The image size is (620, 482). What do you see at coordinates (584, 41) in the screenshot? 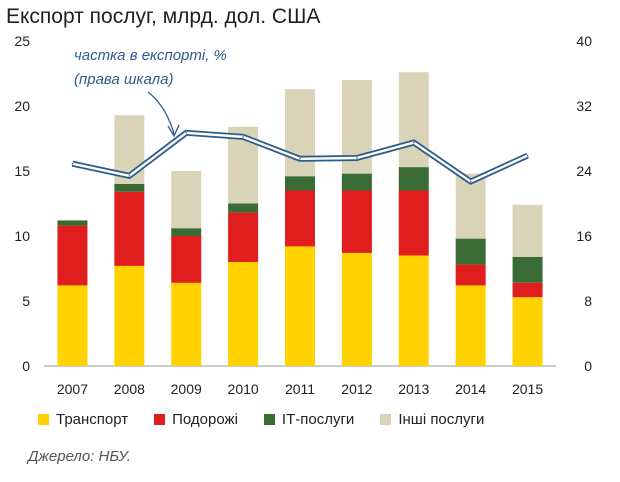
I see `right-tick-40: 40` at bounding box center [584, 41].